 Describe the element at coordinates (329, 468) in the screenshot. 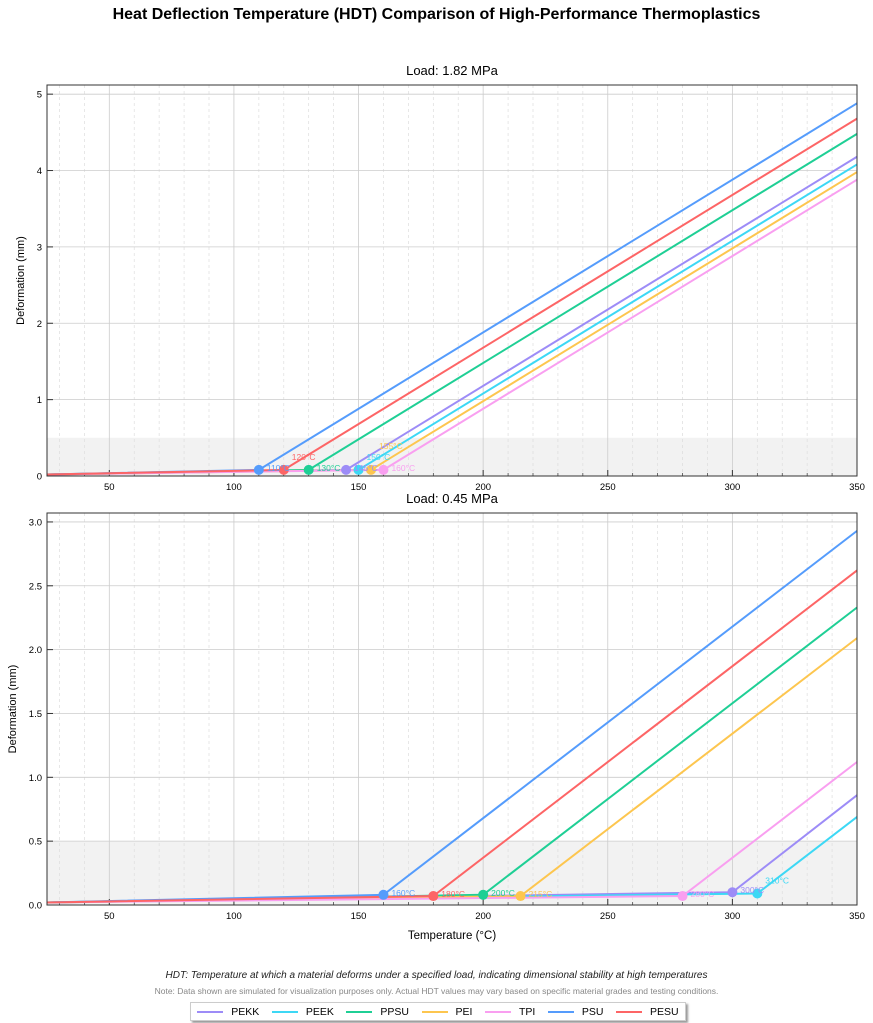

I see `hdt-label: 130°C` at that location.